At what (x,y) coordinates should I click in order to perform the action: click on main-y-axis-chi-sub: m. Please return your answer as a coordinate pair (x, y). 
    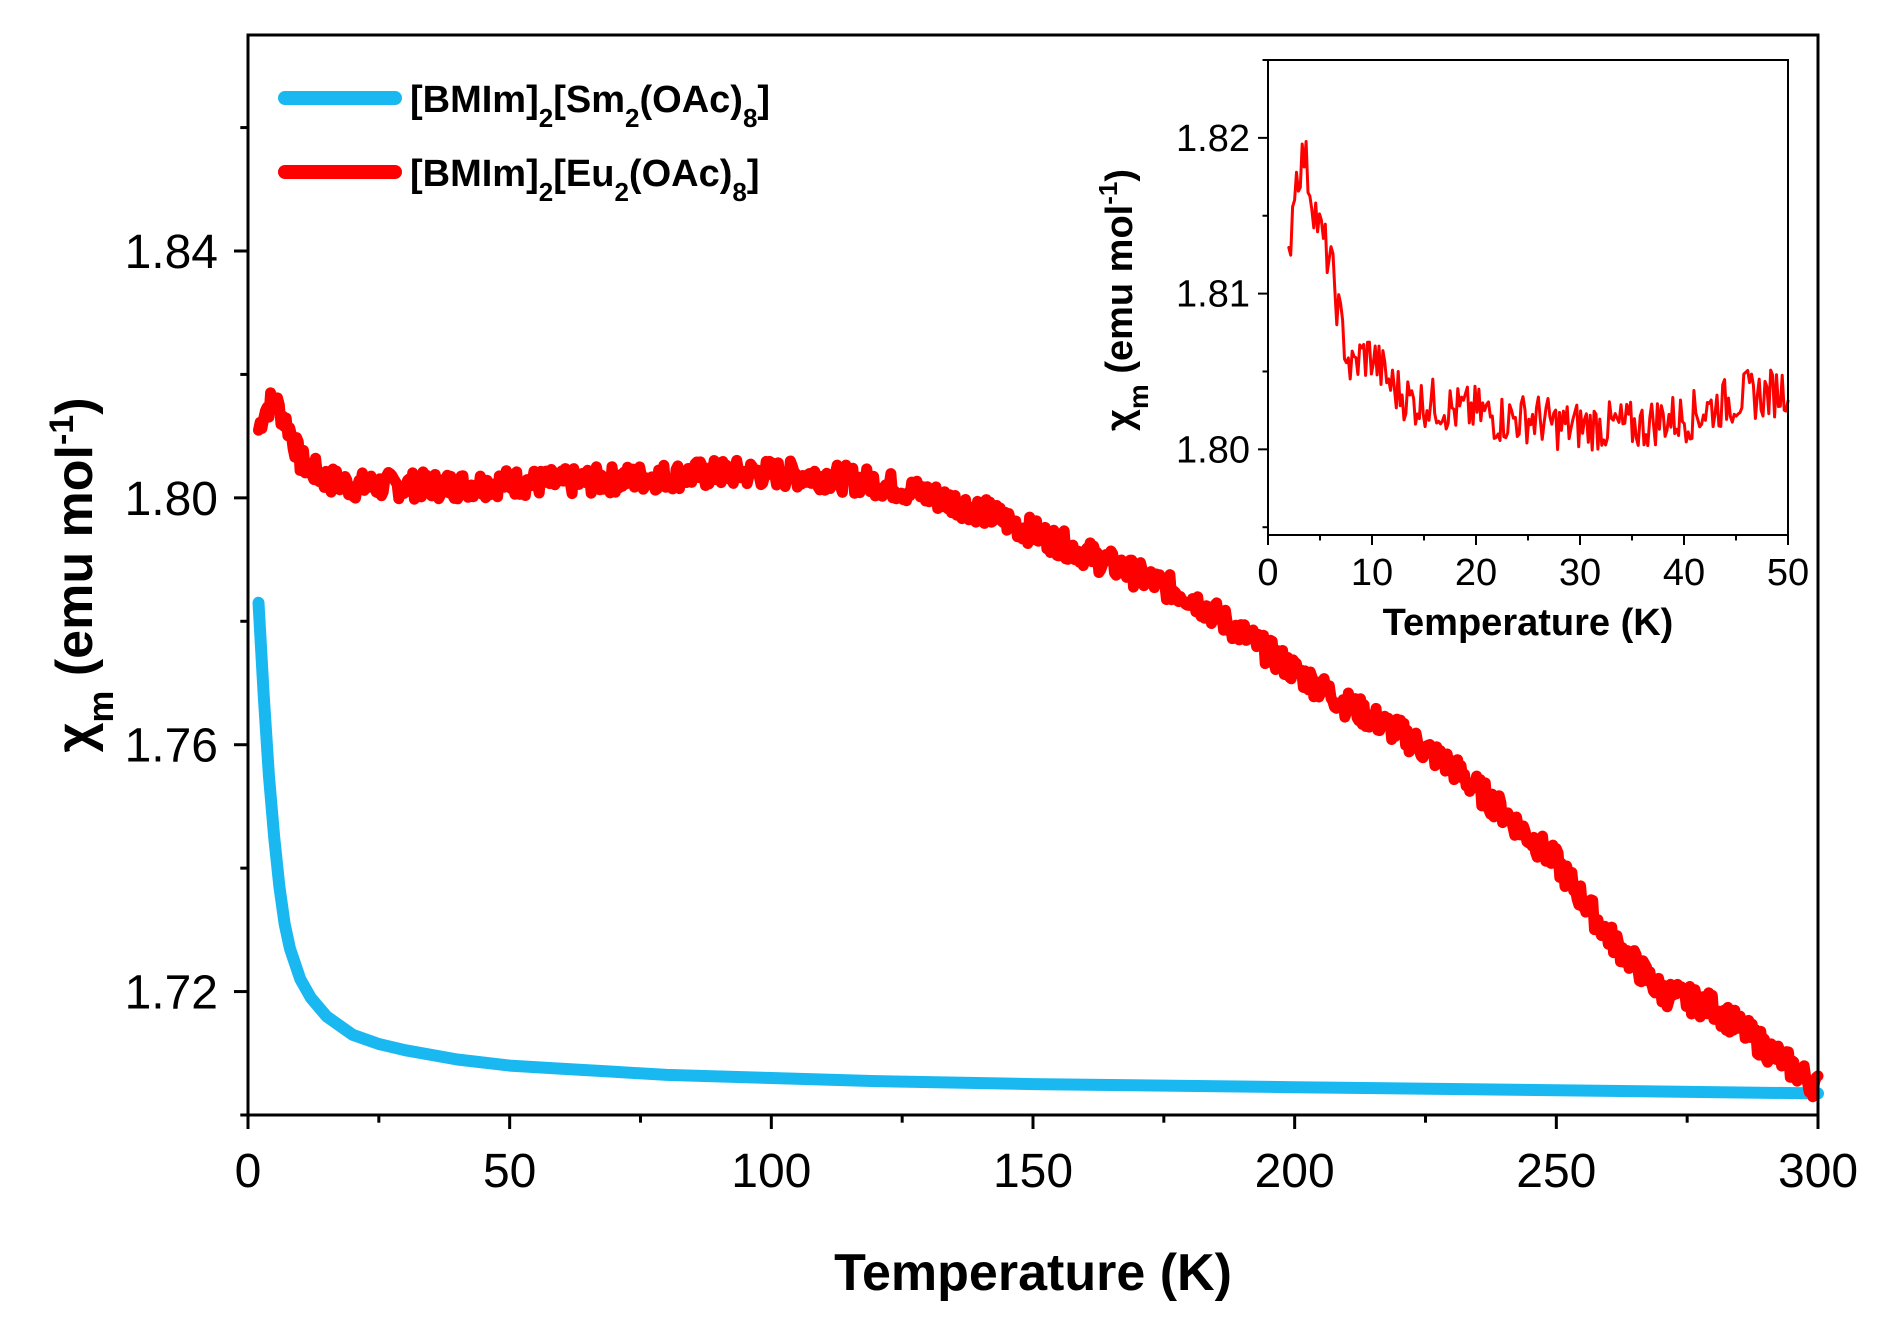
    Looking at the image, I should click on (100, 707).